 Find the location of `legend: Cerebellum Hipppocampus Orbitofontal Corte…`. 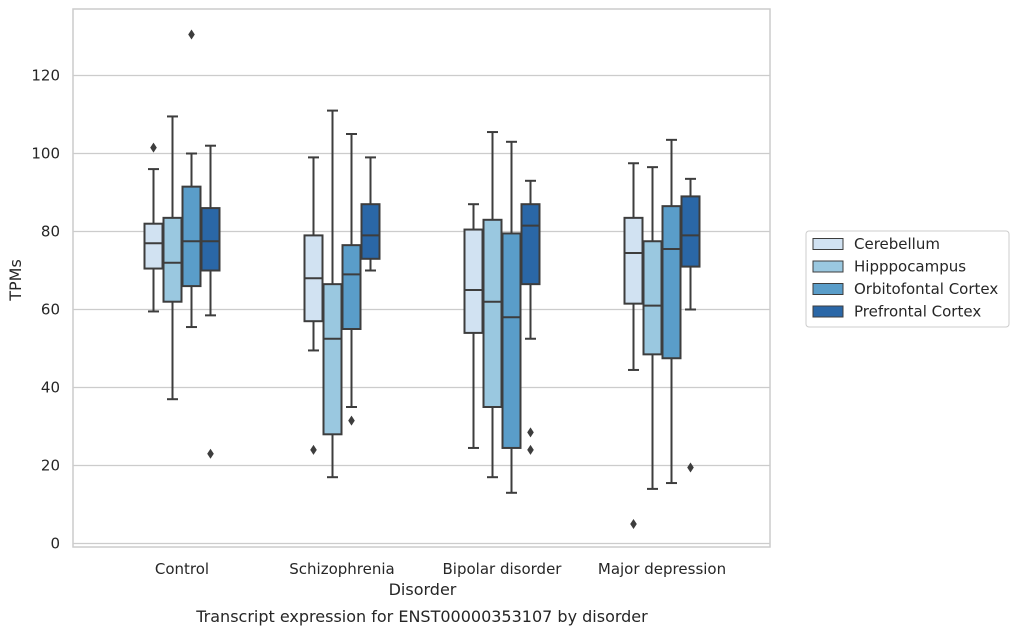

legend: Cerebellum Hipppocampus Orbitofontal Corte… is located at coordinates (907, 279).